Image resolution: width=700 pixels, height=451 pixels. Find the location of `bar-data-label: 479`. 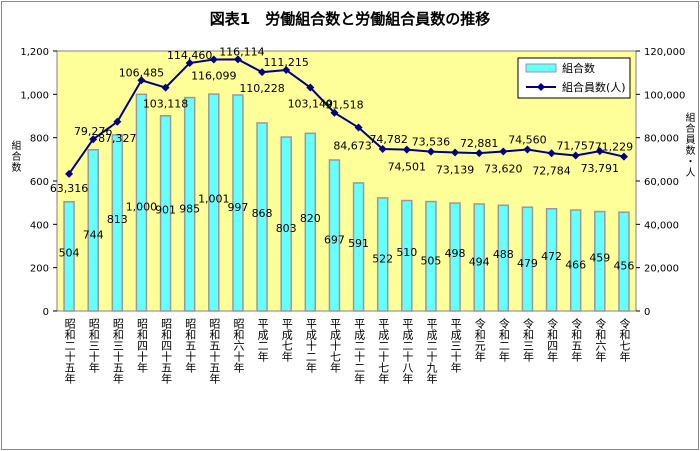

bar-data-label: 479 is located at coordinates (527, 263).